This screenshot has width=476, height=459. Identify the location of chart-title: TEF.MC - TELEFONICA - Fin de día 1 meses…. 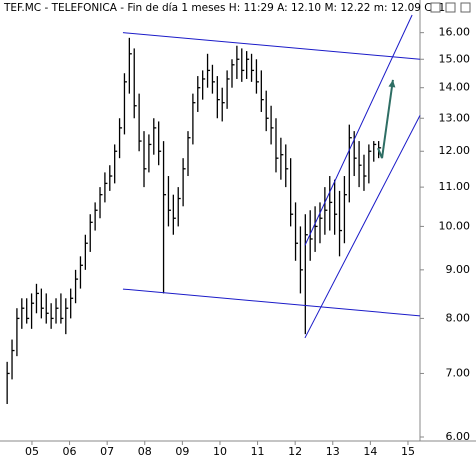
(224, 8).